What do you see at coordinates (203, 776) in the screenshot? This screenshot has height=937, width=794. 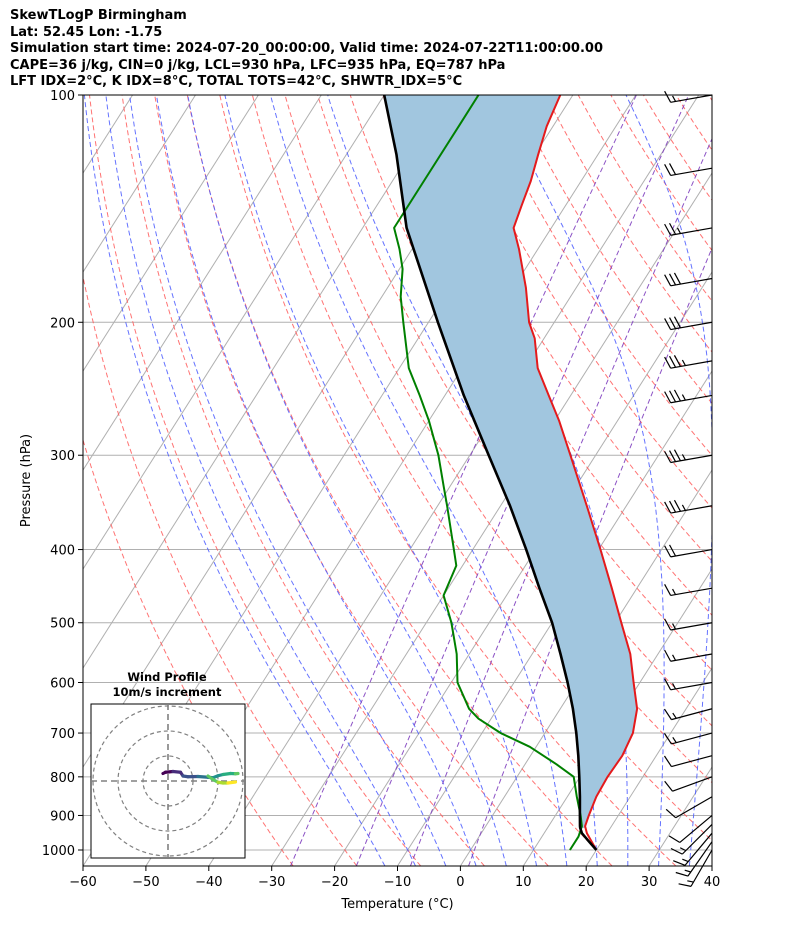 I see `hodograph-segment` at bounding box center [203, 776].